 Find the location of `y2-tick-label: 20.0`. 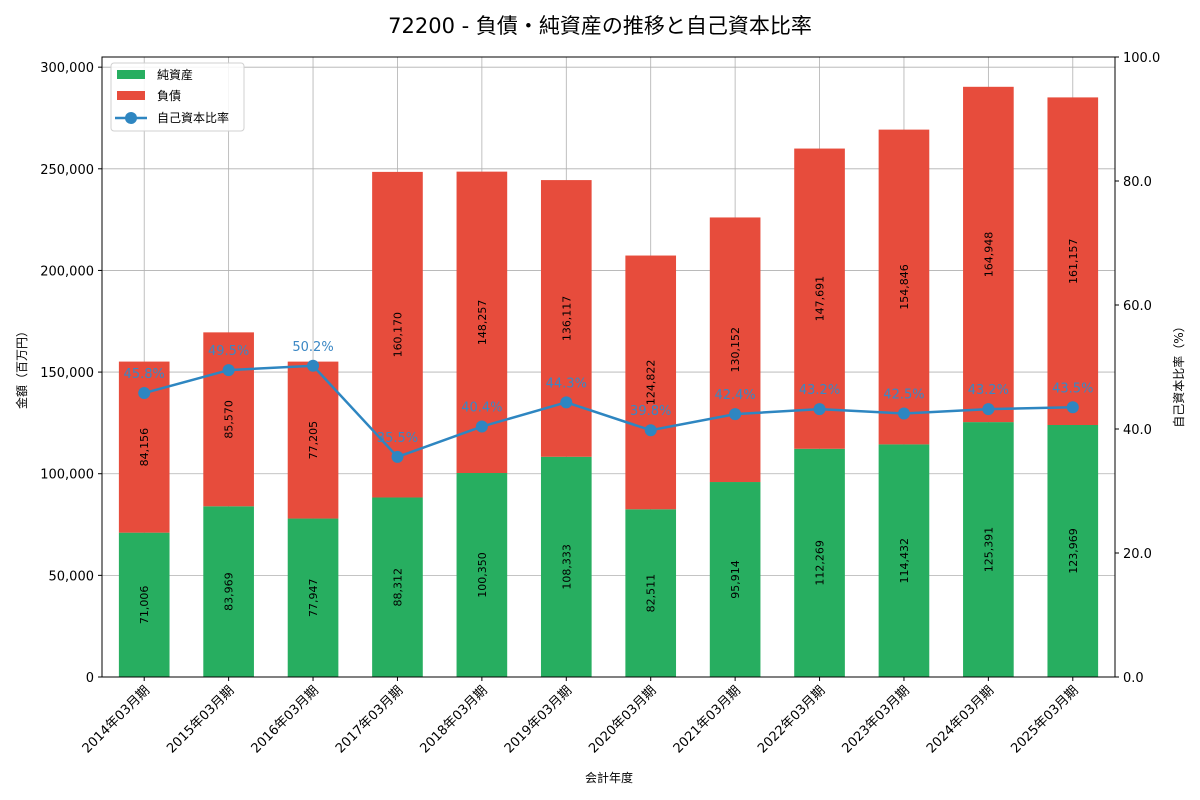

y2-tick-label: 20.0 is located at coordinates (1137, 554).